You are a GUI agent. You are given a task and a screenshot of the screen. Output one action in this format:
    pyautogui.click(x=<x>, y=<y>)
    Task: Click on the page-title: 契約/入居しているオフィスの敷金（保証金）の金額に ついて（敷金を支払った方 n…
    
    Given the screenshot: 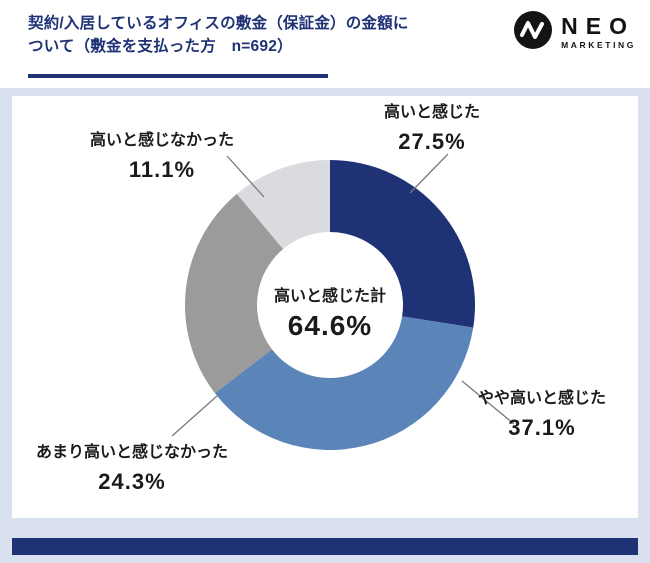 What is the action you would take?
    pyautogui.click(x=218, y=35)
    